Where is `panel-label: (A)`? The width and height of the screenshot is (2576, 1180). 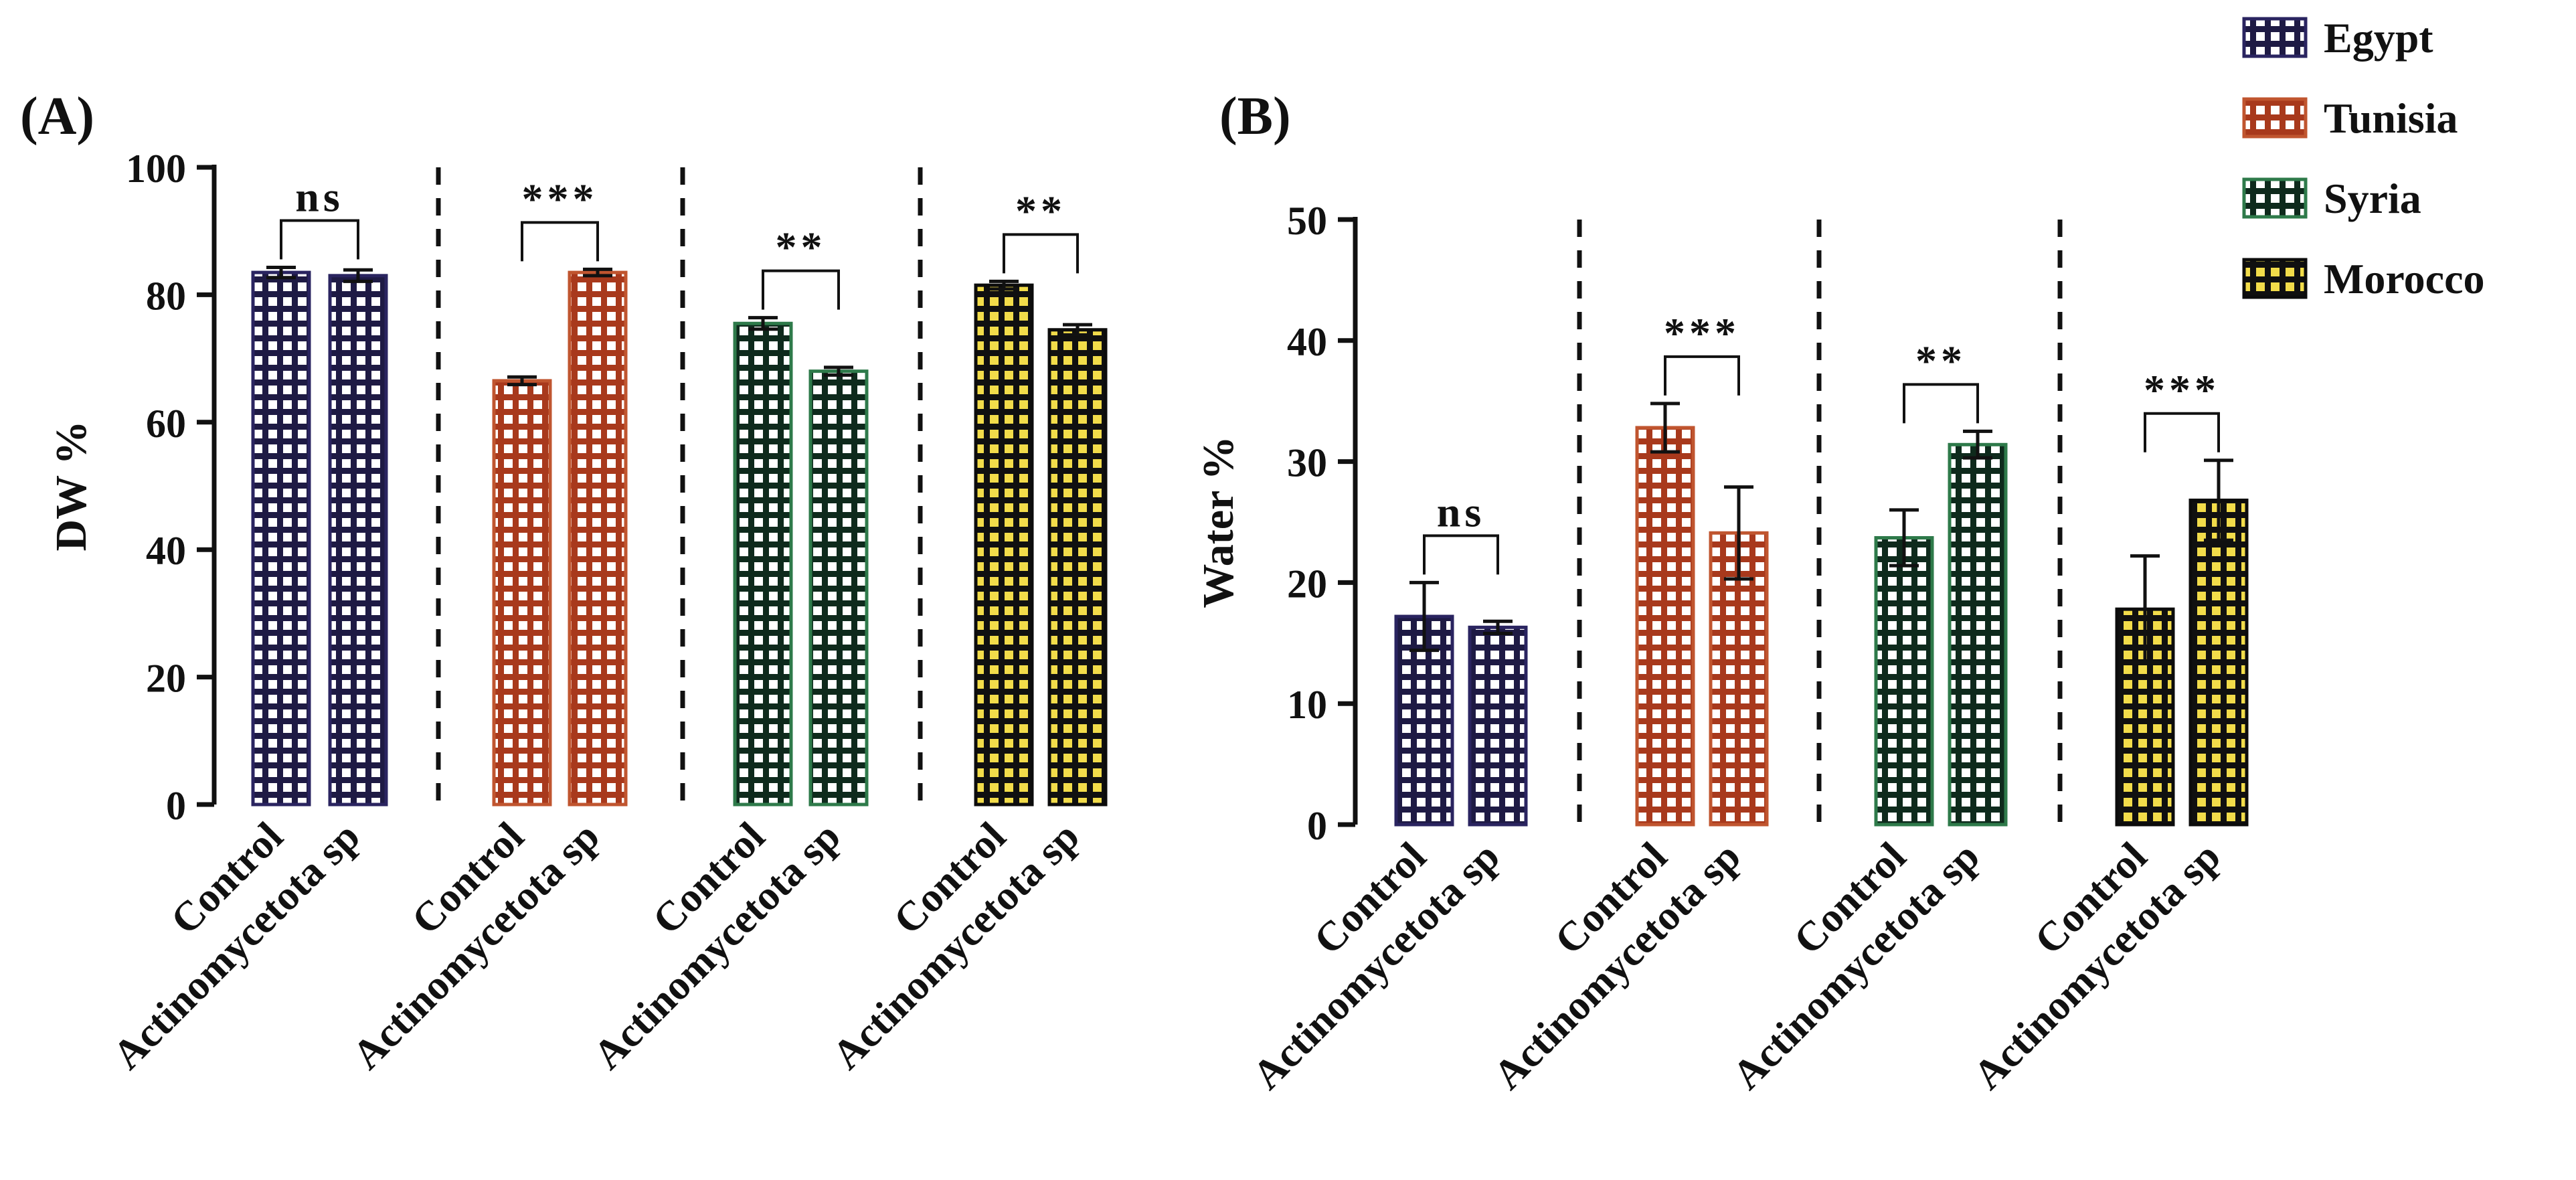
panel-label: (A) is located at coordinates (57, 116).